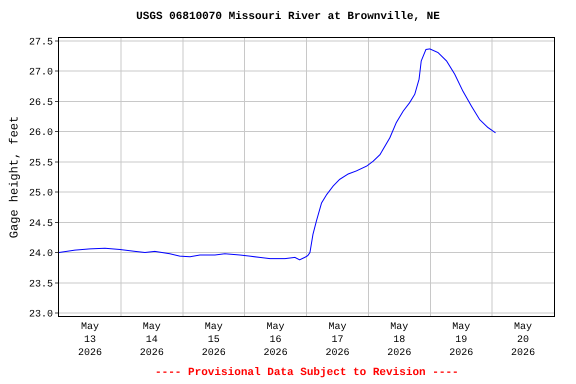 This screenshot has height=384, width=576. What do you see at coordinates (40, 284) in the screenshot?
I see `y-tick-label: 23.5` at bounding box center [40, 284].